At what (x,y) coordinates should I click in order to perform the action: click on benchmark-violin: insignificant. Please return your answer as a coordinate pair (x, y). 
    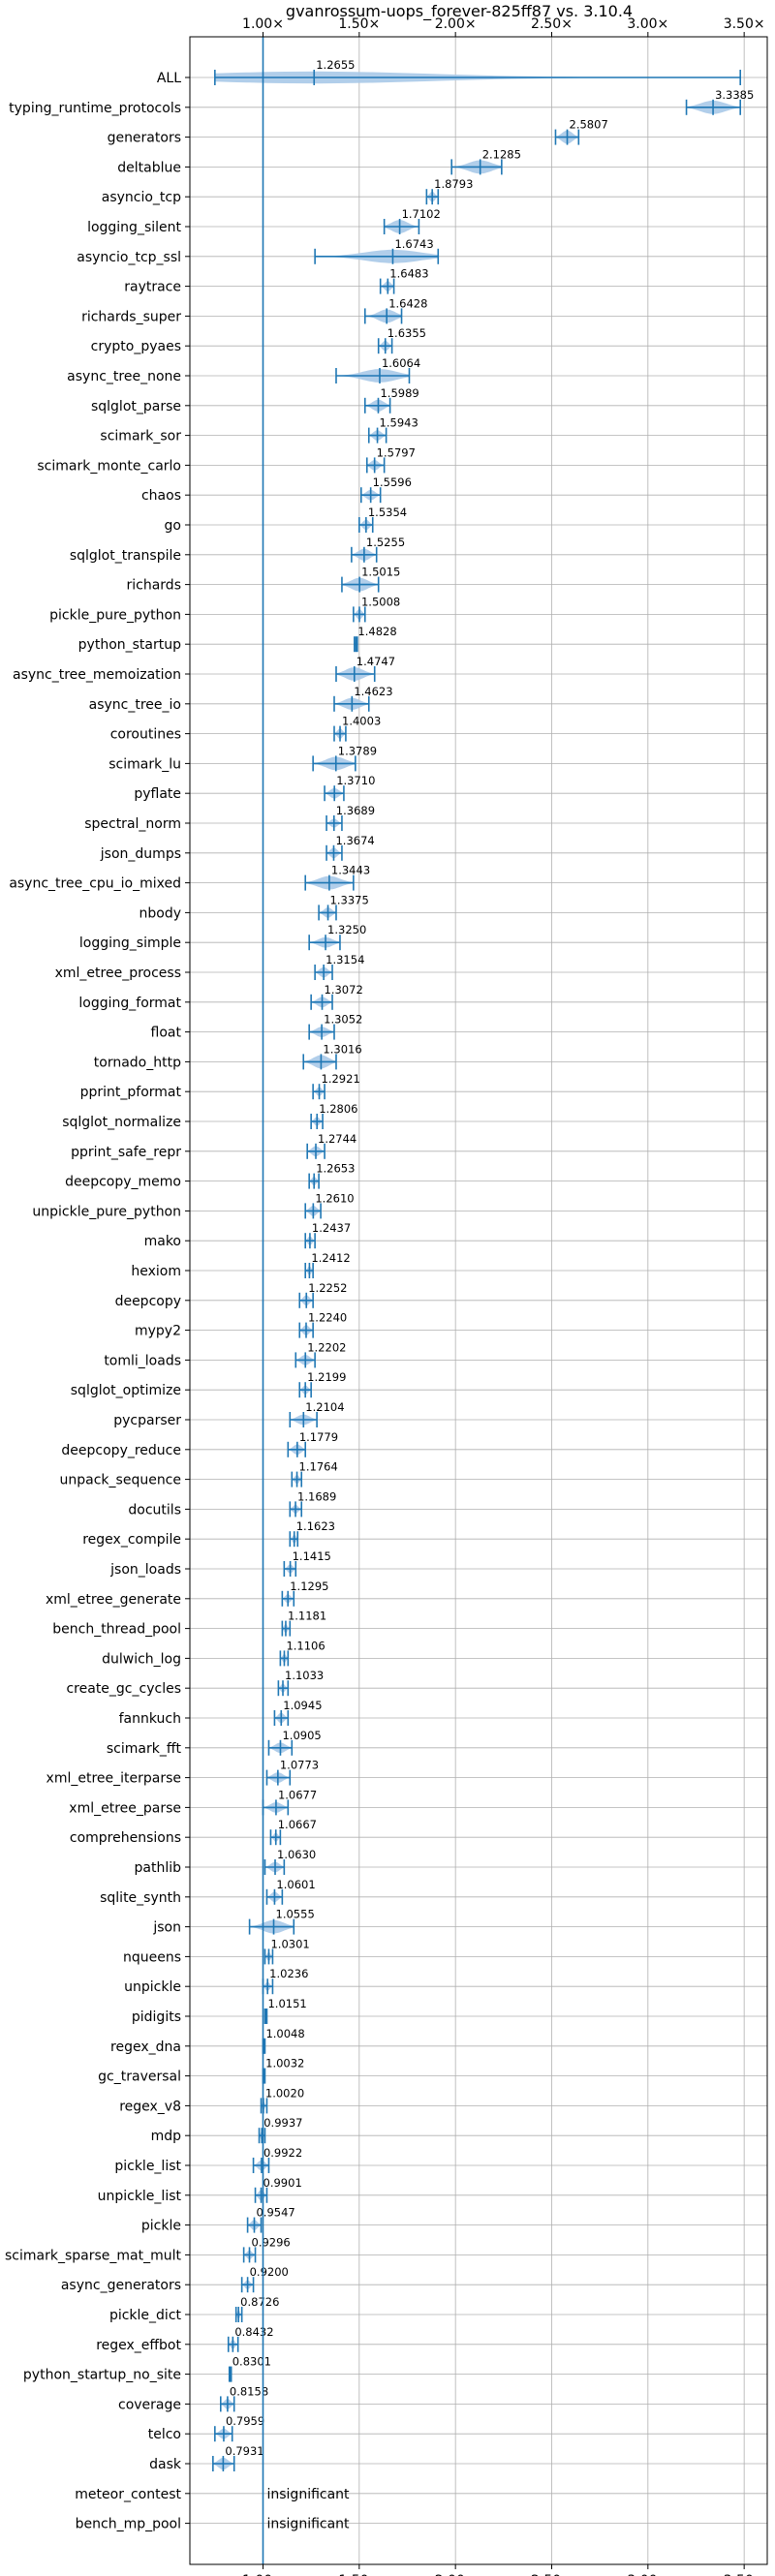
    Looking at the image, I should click on (308, 2494).